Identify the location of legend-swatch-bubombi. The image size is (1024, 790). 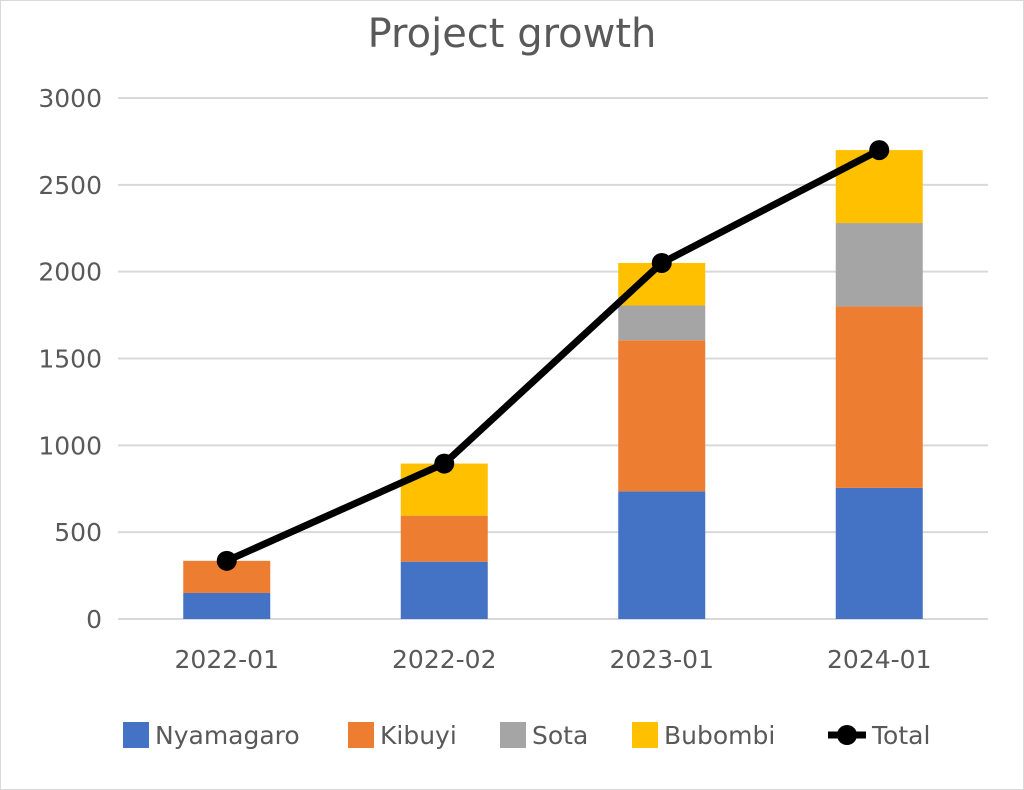
(645, 735).